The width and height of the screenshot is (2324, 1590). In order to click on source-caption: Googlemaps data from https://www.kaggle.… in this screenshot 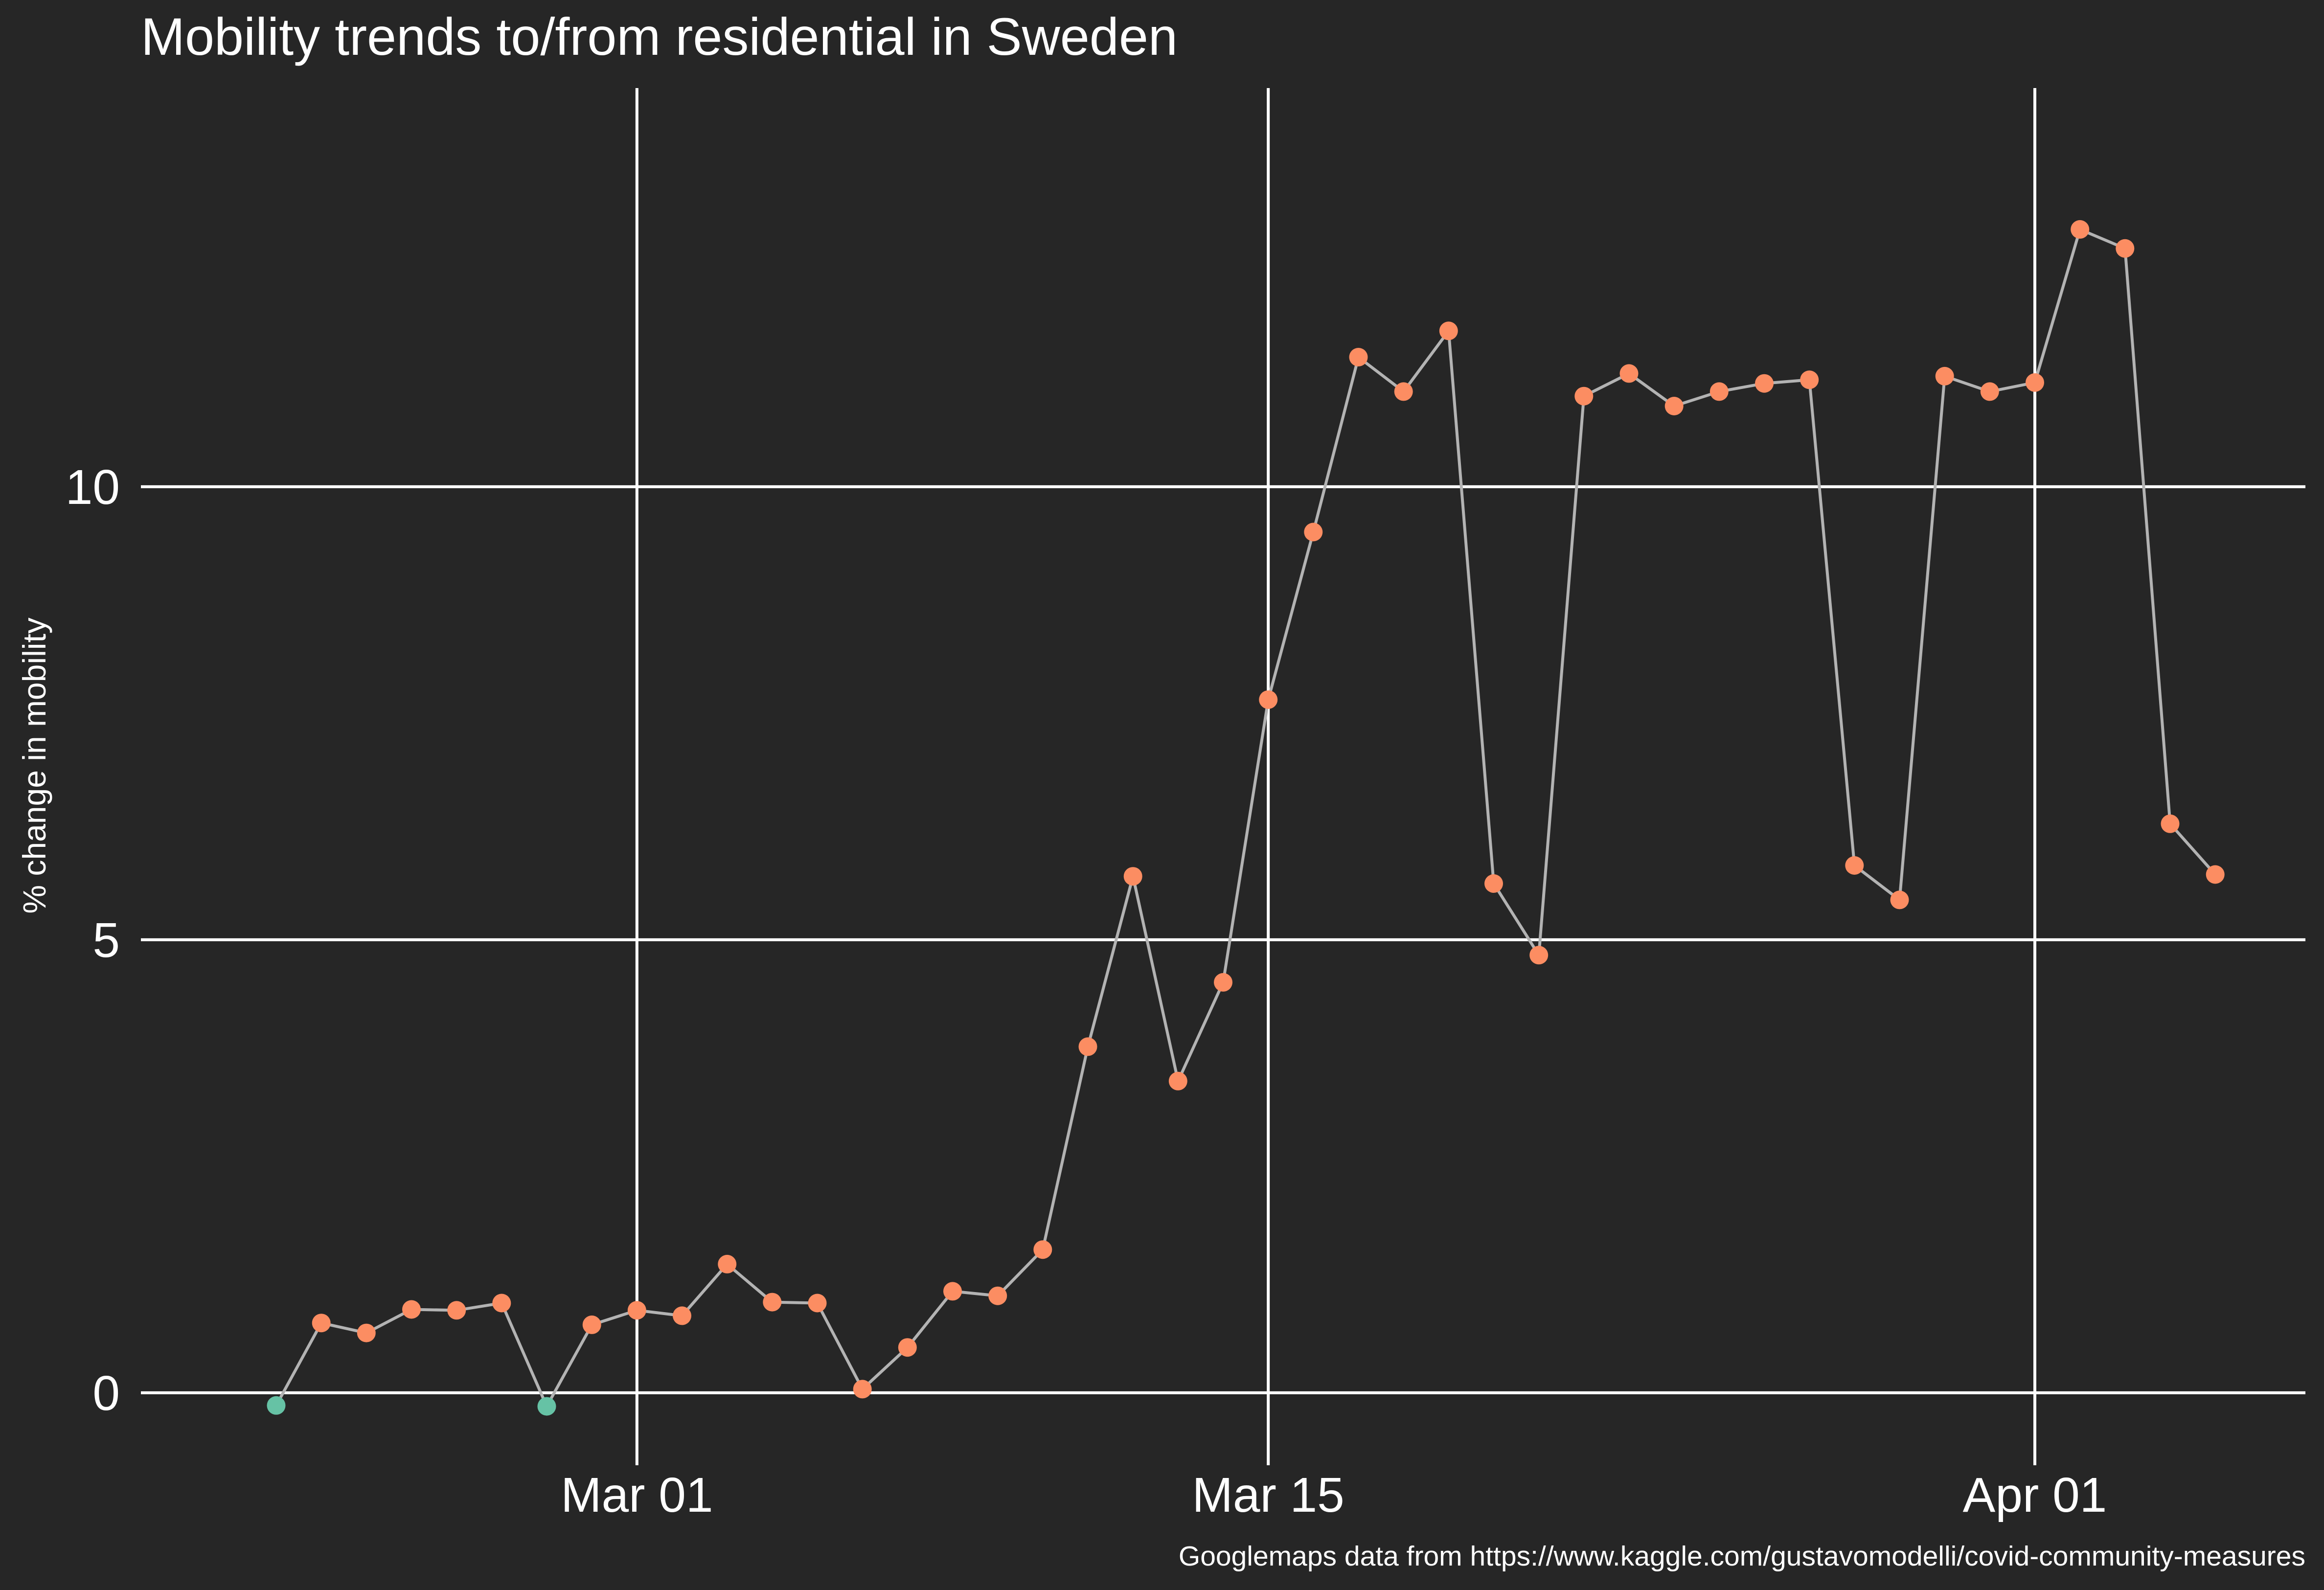, I will do `click(1742, 1557)`.